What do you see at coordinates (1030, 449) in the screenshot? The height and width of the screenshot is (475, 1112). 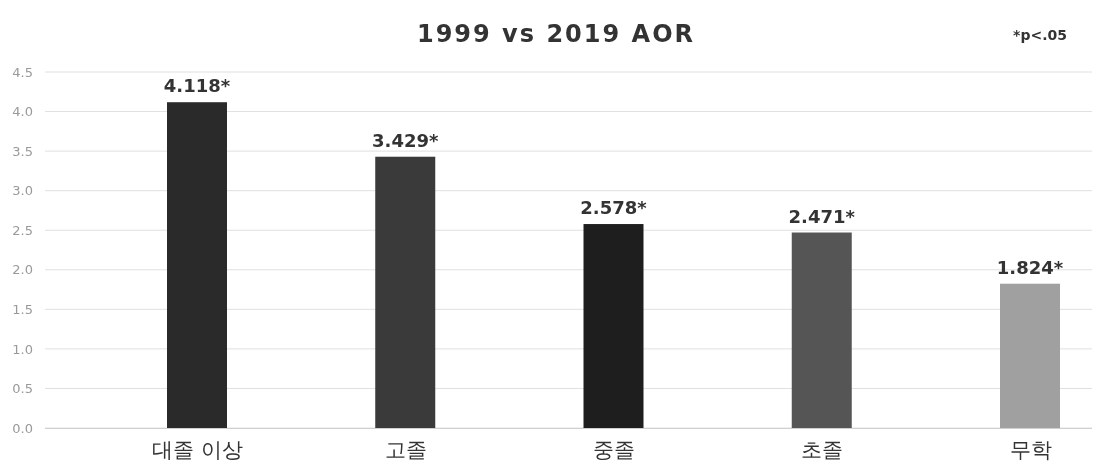 I see `x-tick-label: 무학` at bounding box center [1030, 449].